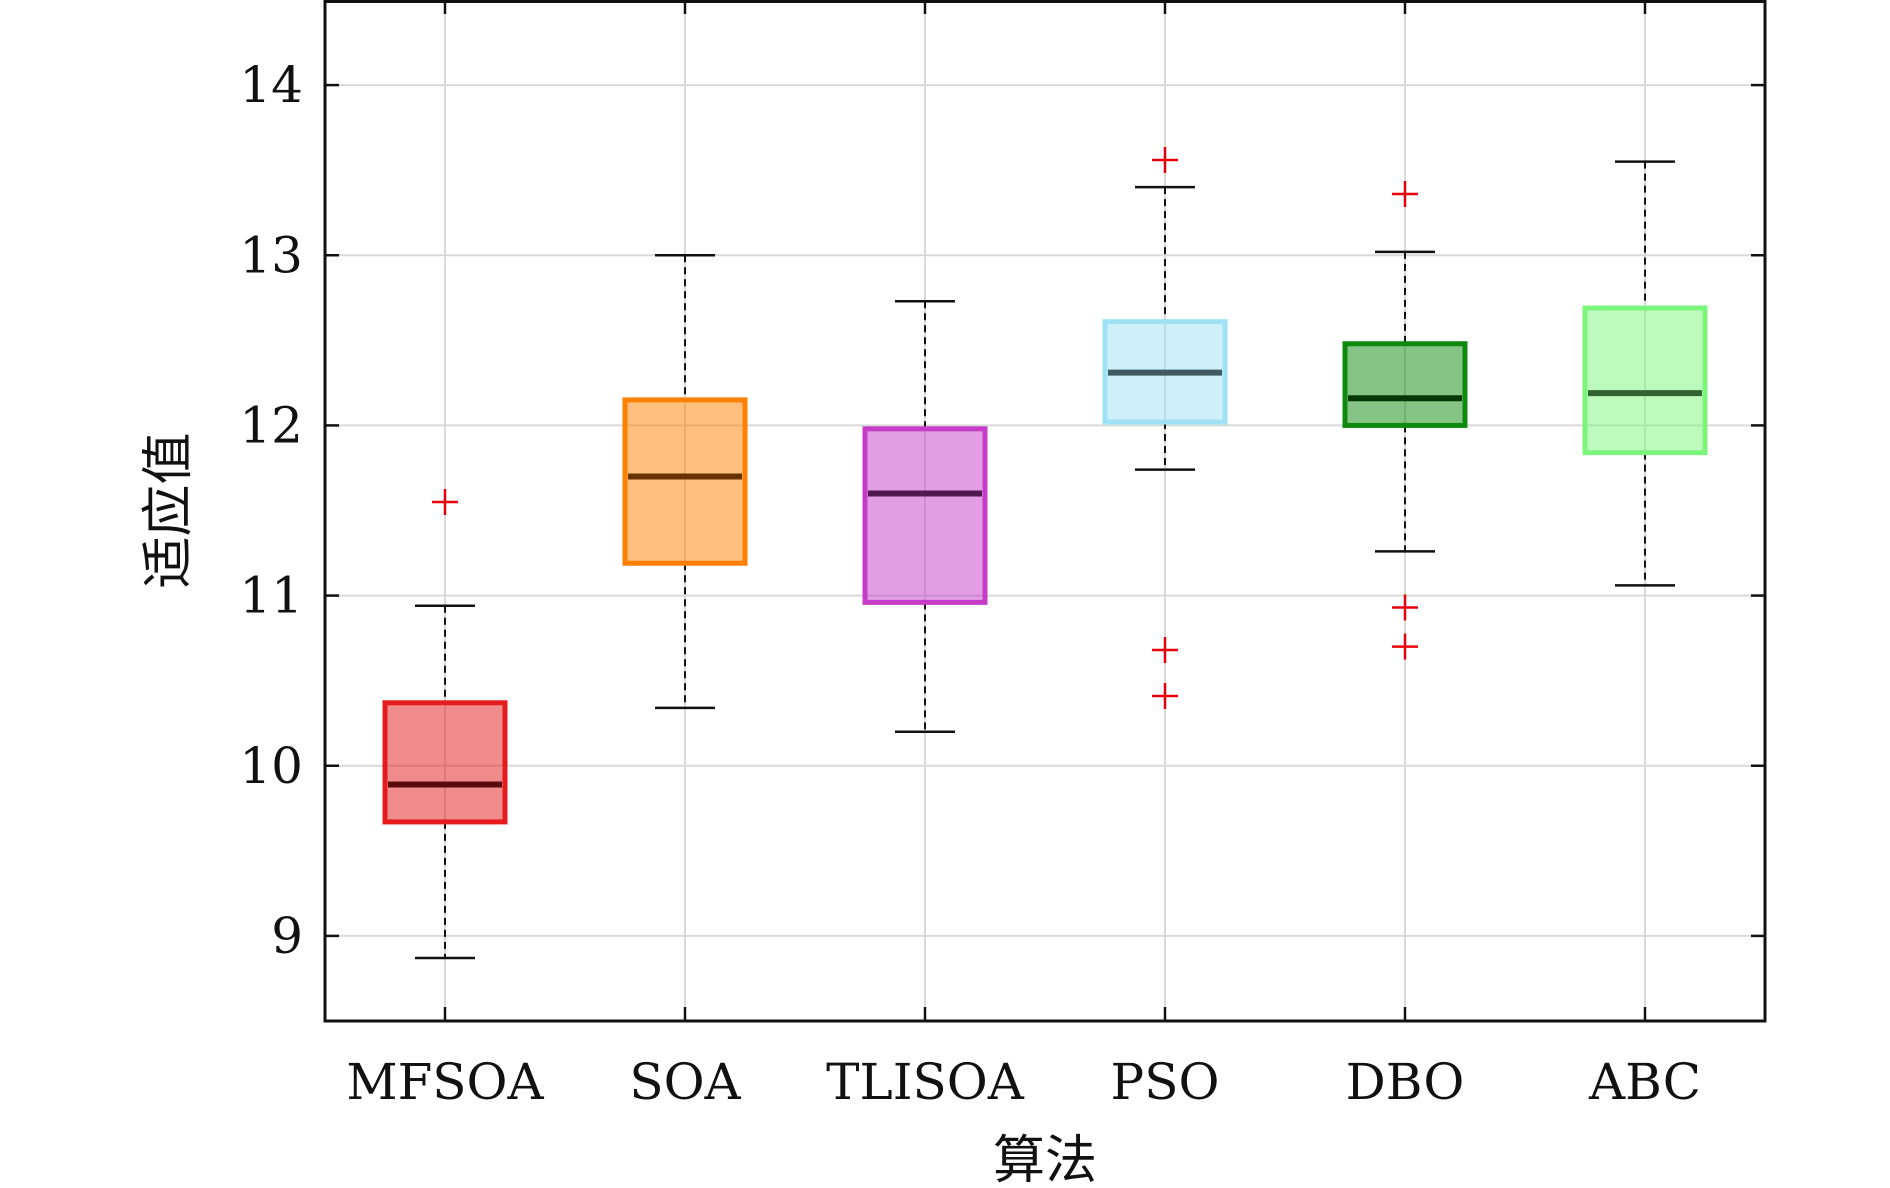 This screenshot has height=1188, width=1890. What do you see at coordinates (1165, 1082) in the screenshot?
I see `x-tick-label: PSO` at bounding box center [1165, 1082].